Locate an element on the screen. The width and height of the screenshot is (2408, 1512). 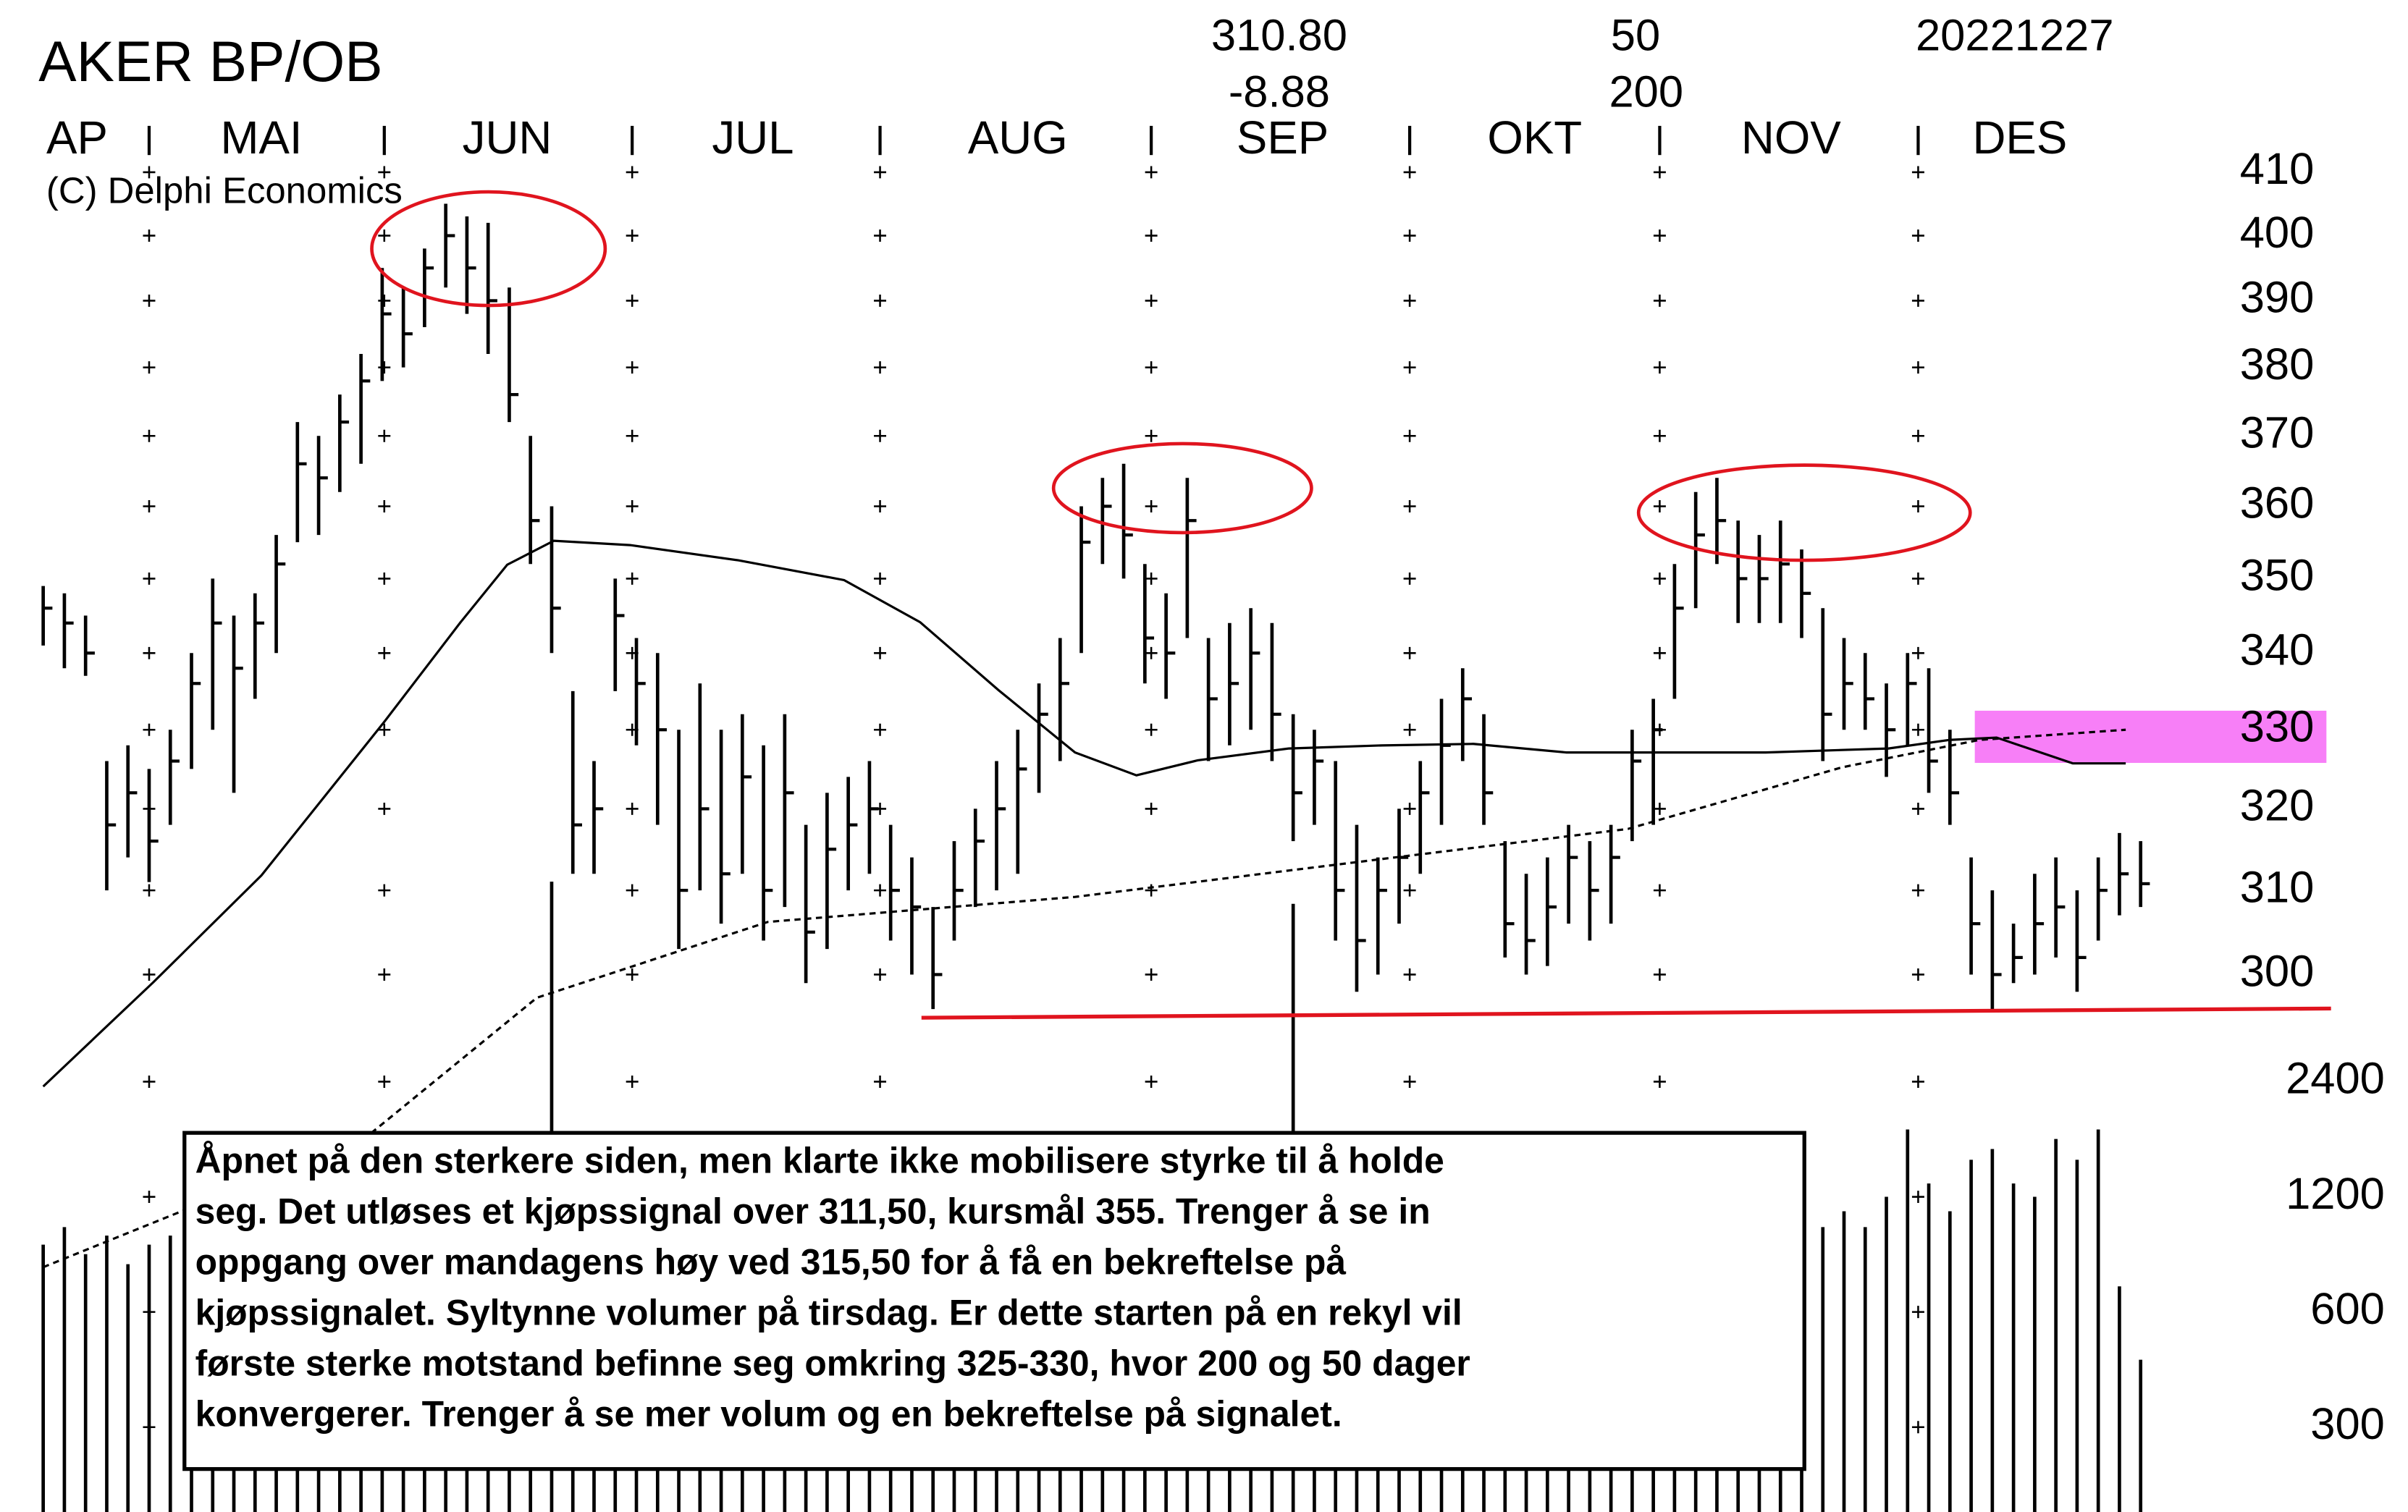
month-label: NOV is located at coordinates (1791, 138).